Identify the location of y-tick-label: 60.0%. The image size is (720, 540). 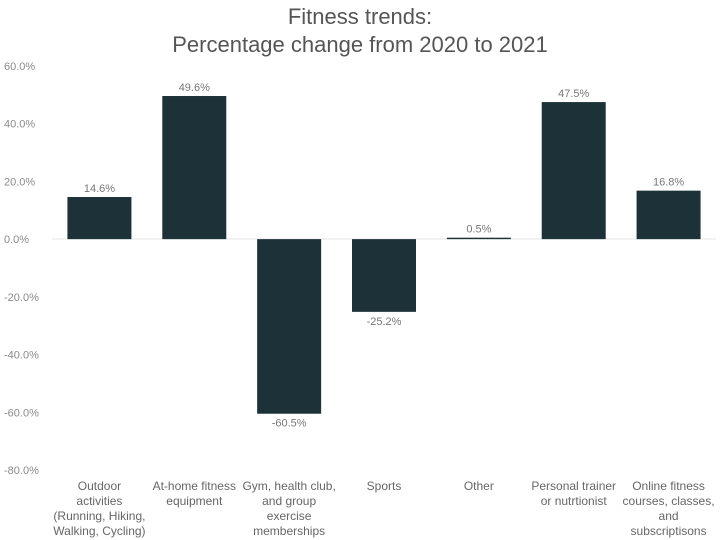
(19, 67).